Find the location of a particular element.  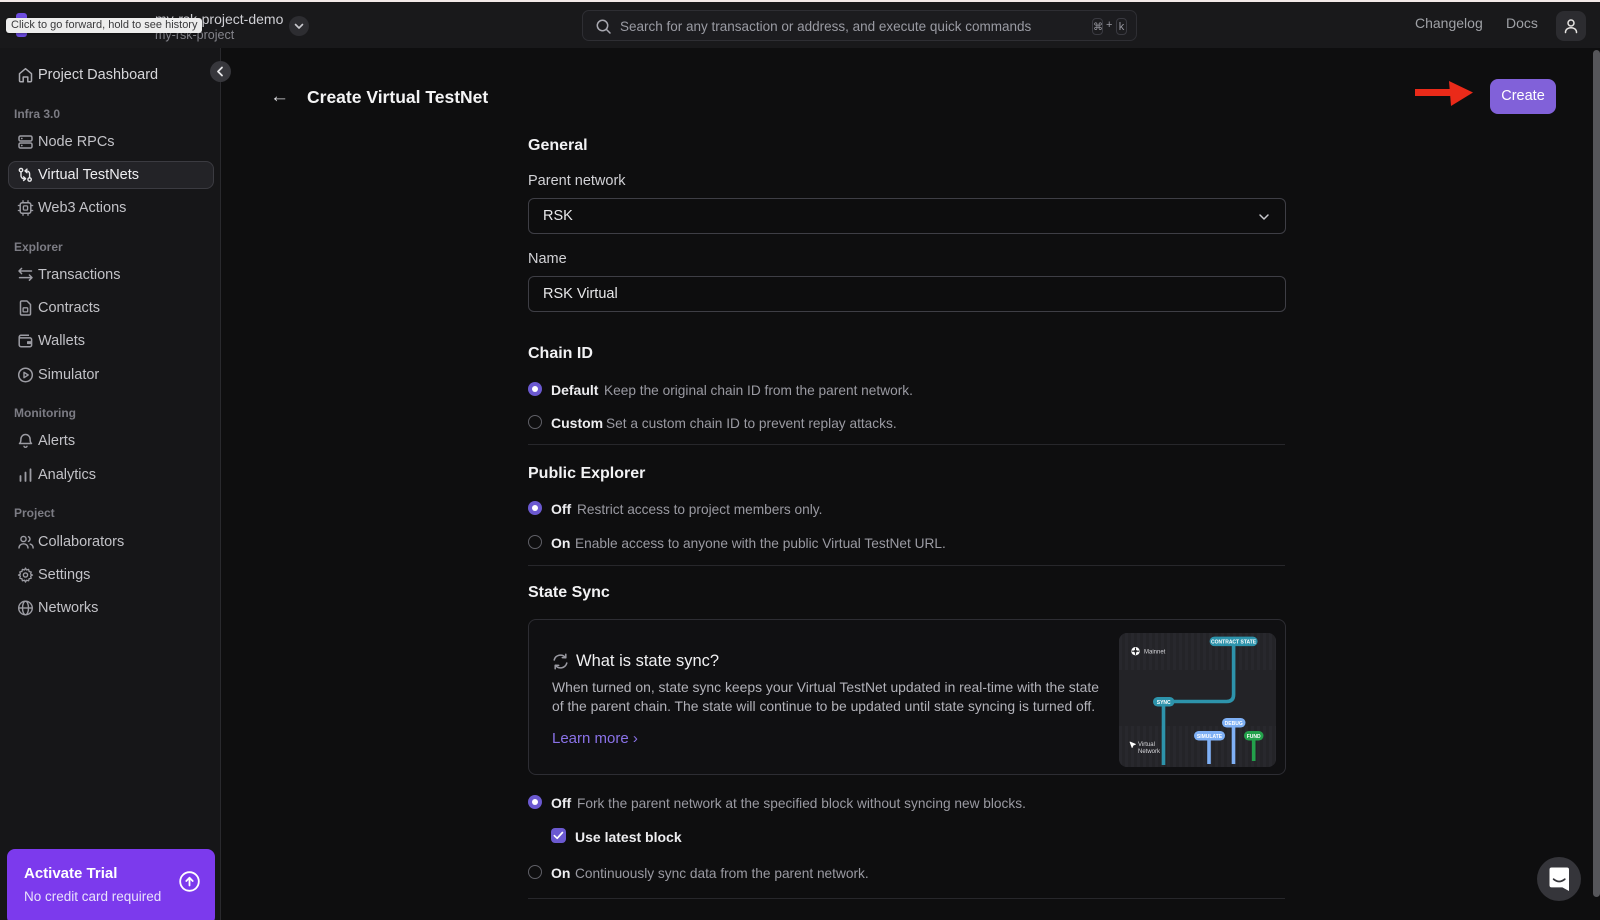

svg-text: CONTRACT STATE is located at coordinates (1234, 642).